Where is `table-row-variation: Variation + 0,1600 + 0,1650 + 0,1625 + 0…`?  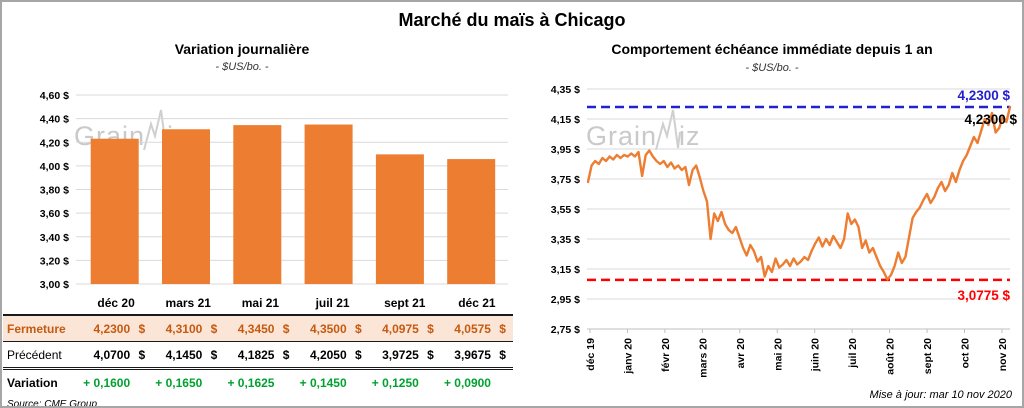 table-row-variation: Variation + 0,1600 + 0,1650 + 0,1625 + 0… is located at coordinates (258, 383).